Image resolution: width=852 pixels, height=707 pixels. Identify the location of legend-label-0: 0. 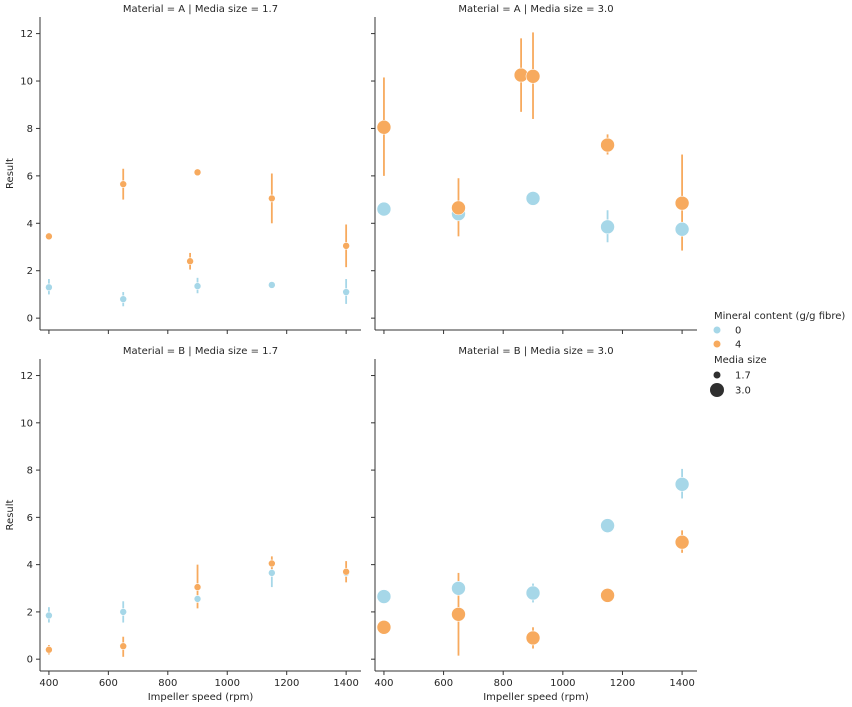
(738, 331).